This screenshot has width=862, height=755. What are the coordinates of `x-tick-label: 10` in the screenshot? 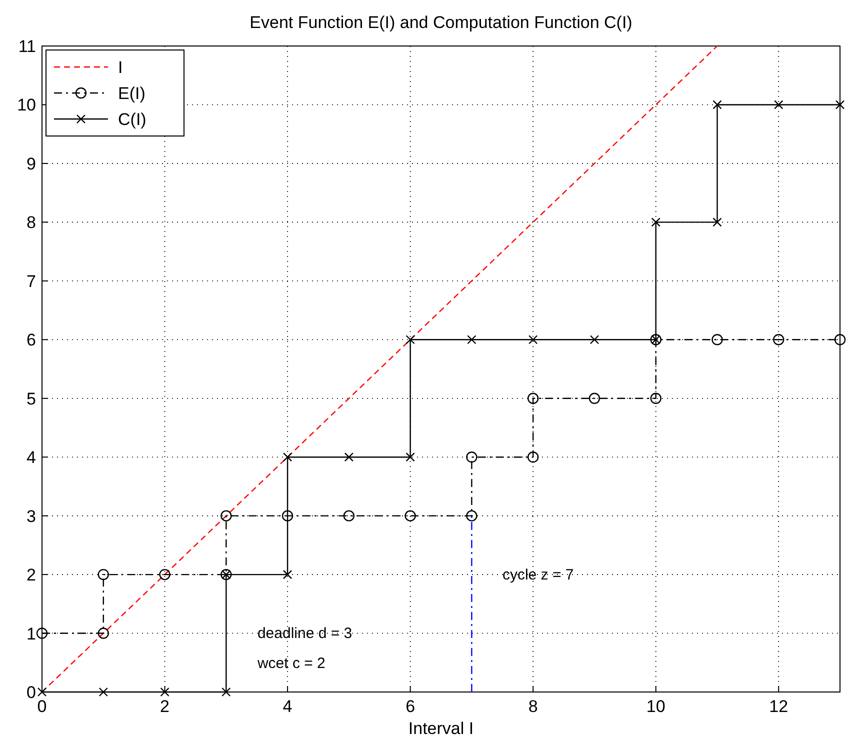 It's located at (656, 706).